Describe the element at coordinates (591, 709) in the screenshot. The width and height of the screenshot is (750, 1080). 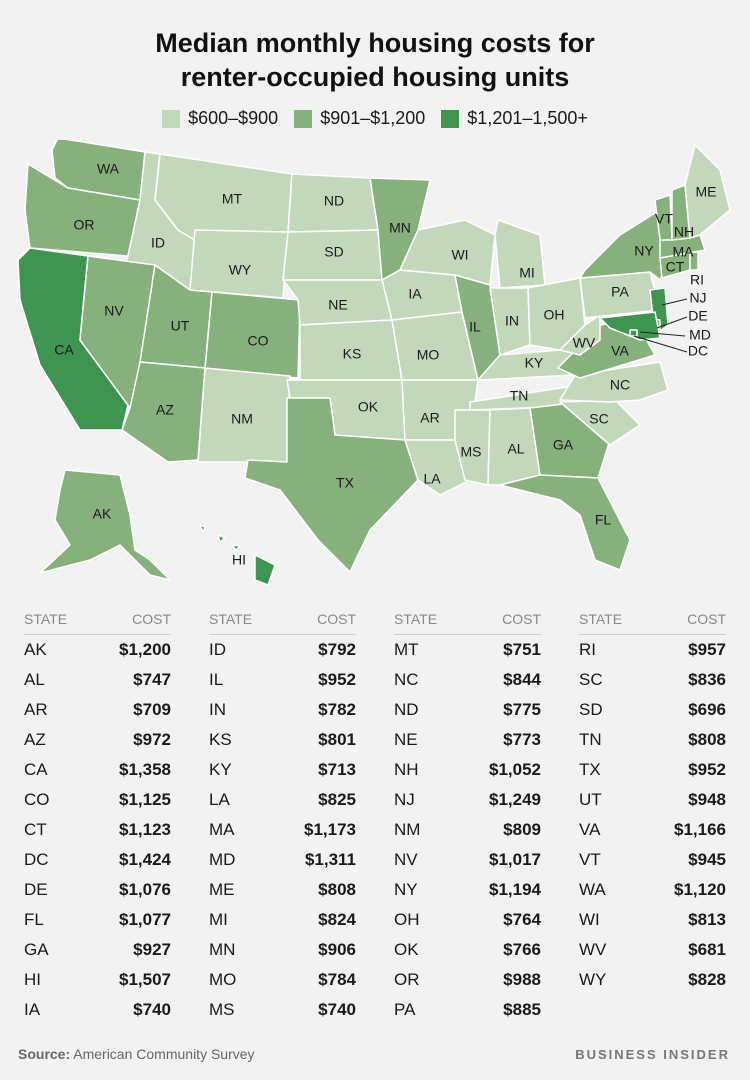
I see `state-code: SD` at that location.